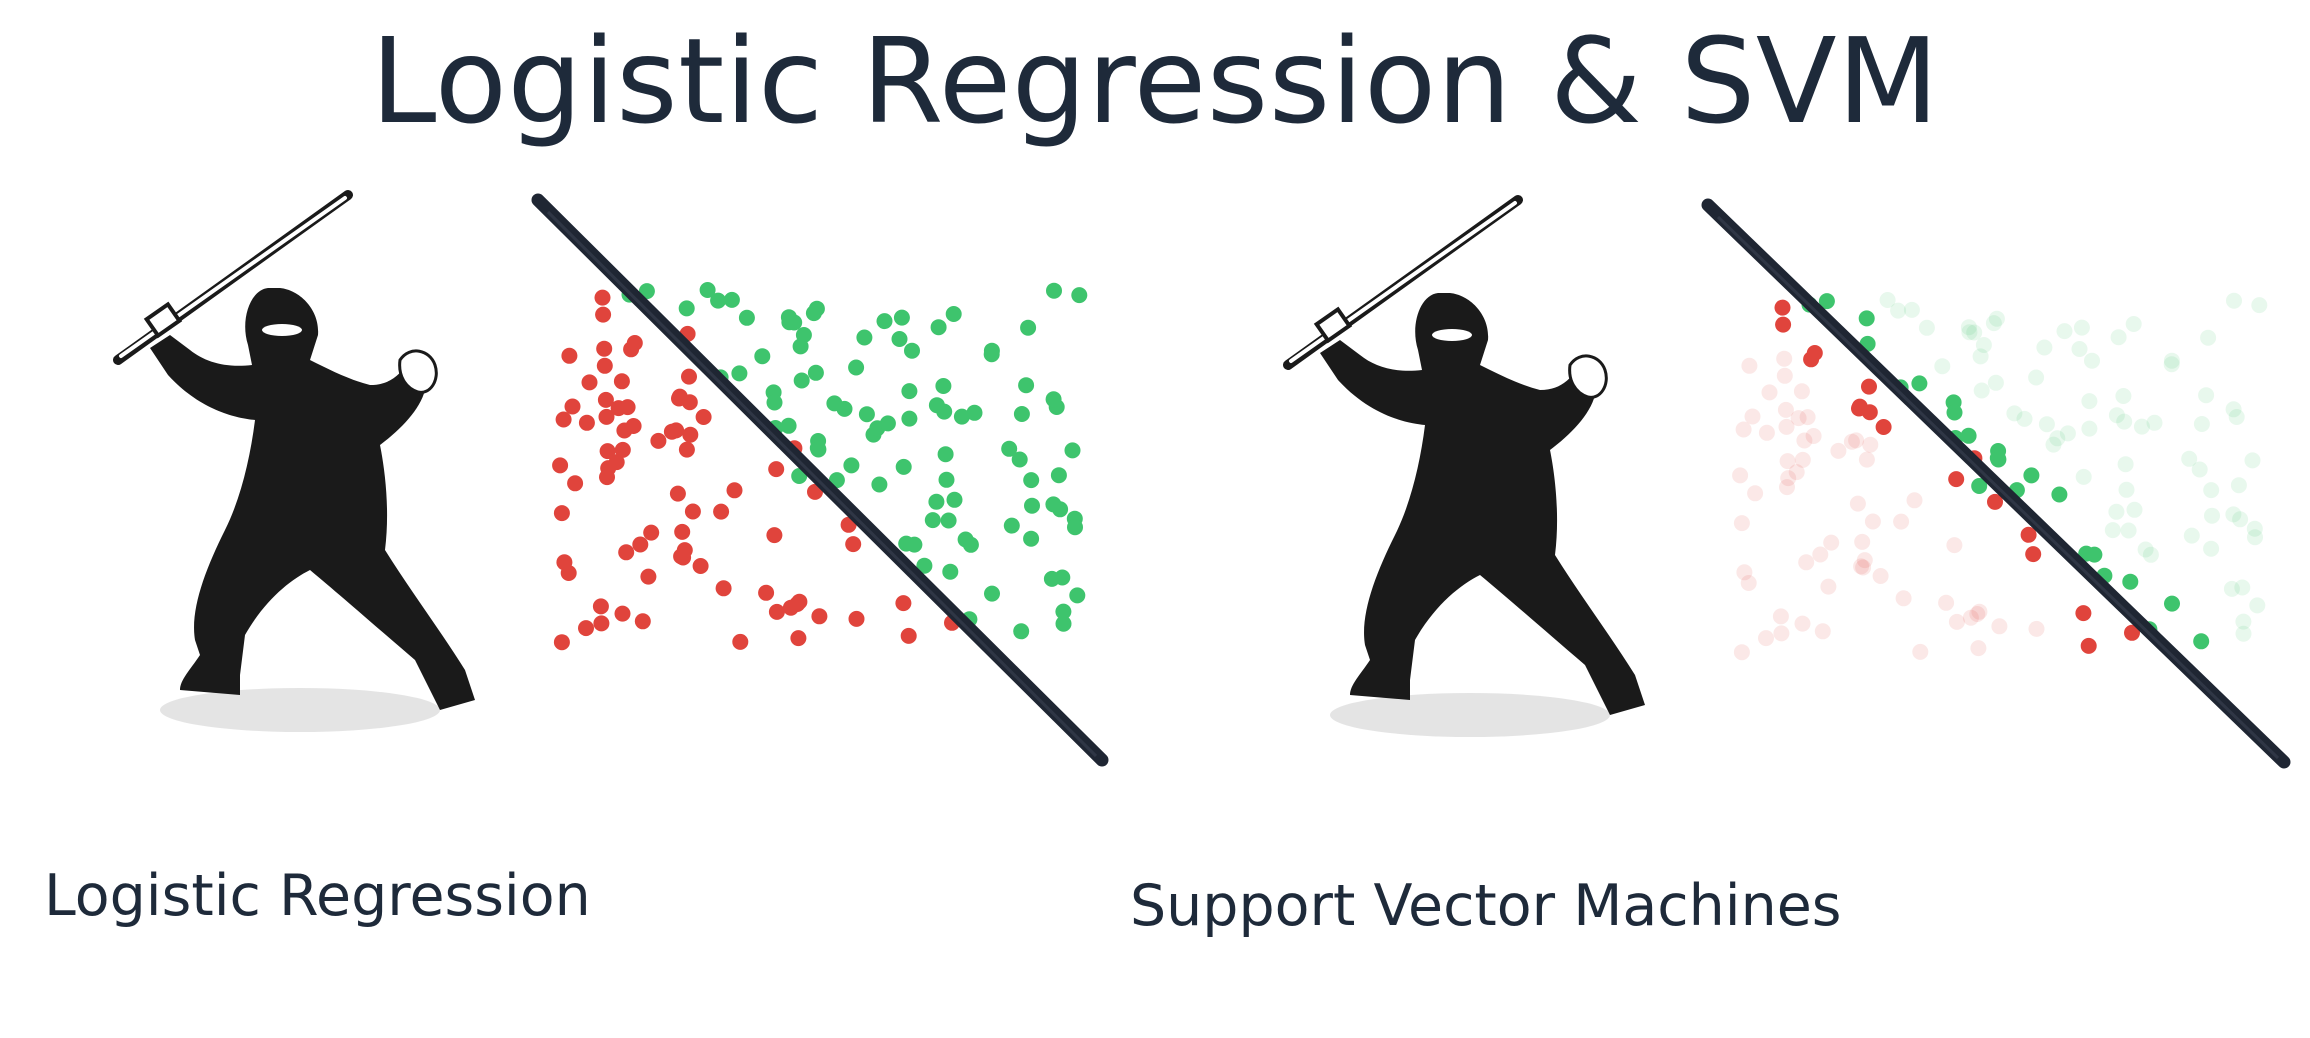  What do you see at coordinates (1464, 466) in the screenshot?
I see `ninja-figure-icon` at bounding box center [1464, 466].